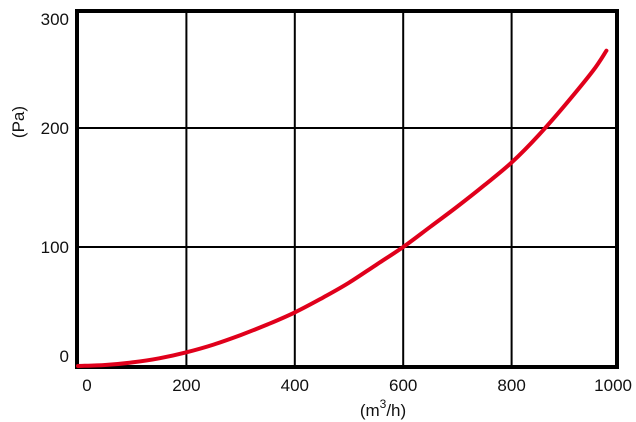 This screenshot has height=422, width=636. What do you see at coordinates (64, 356) in the screenshot?
I see `y-tick-label: 0` at bounding box center [64, 356].